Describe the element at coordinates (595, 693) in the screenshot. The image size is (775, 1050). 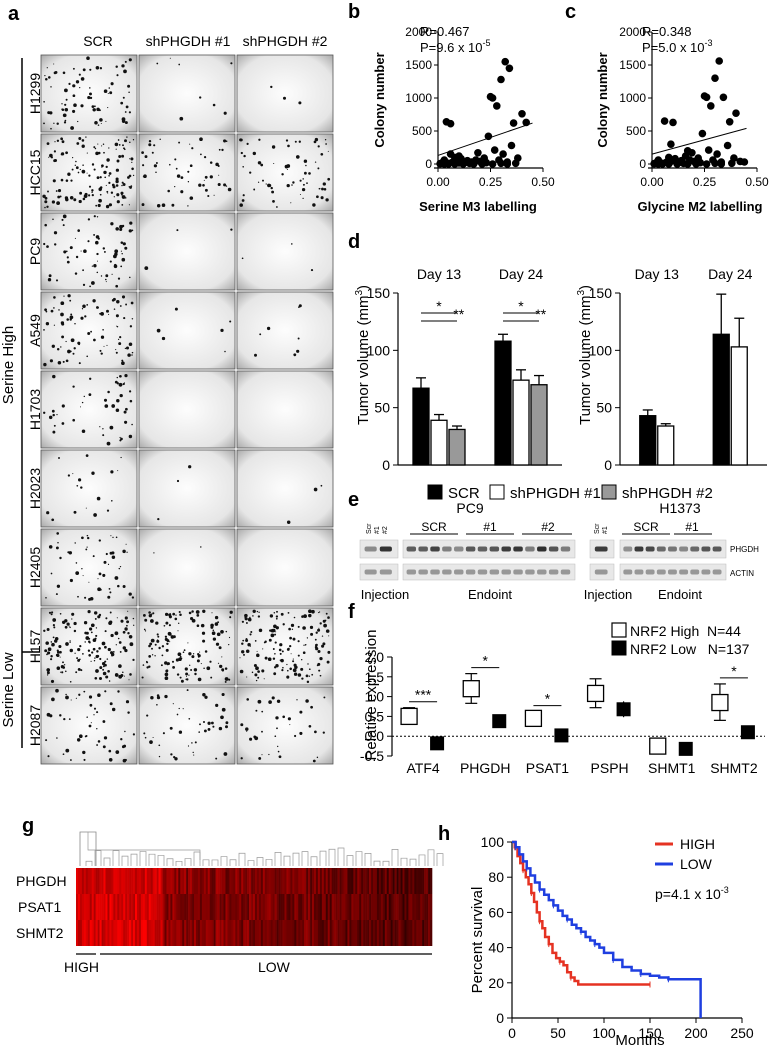
I see `box-marker-nrf2-high` at that location.